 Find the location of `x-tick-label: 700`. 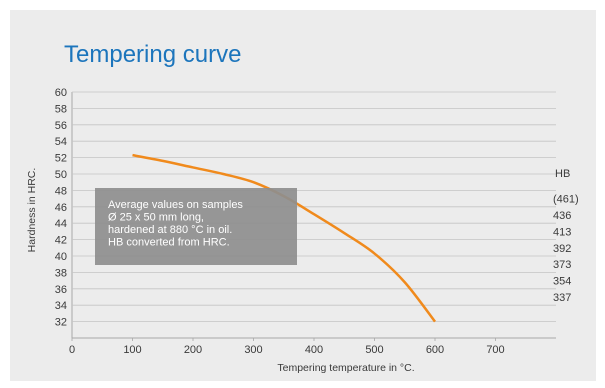

x-tick-label: 700 is located at coordinates (495, 350).